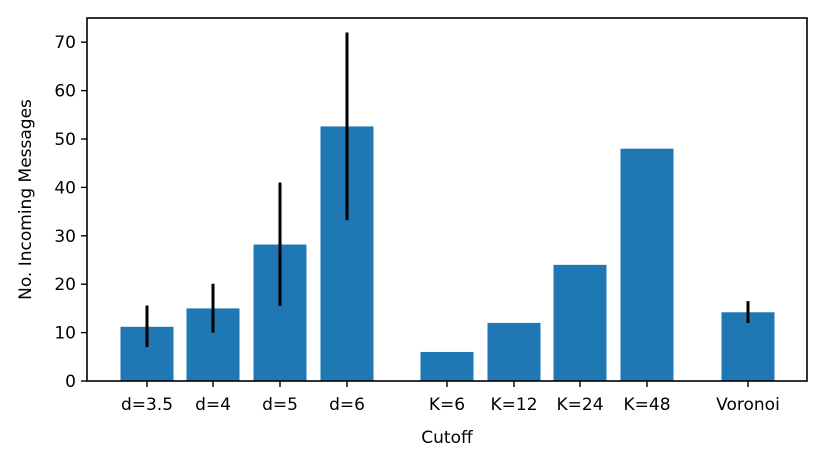 This screenshot has width=831, height=462. I want to click on y-axis-title: No. Incoming Messages, so click(26, 199).